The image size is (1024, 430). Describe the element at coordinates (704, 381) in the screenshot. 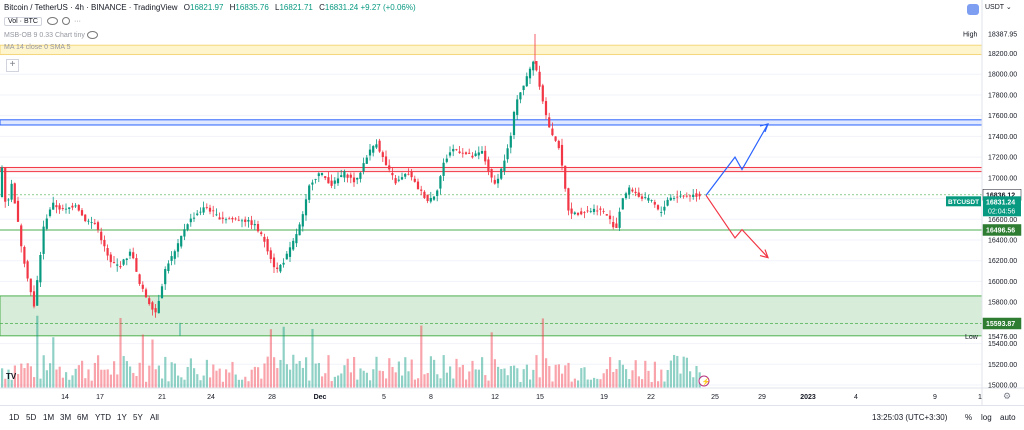

I see `lightning-icon` at that location.